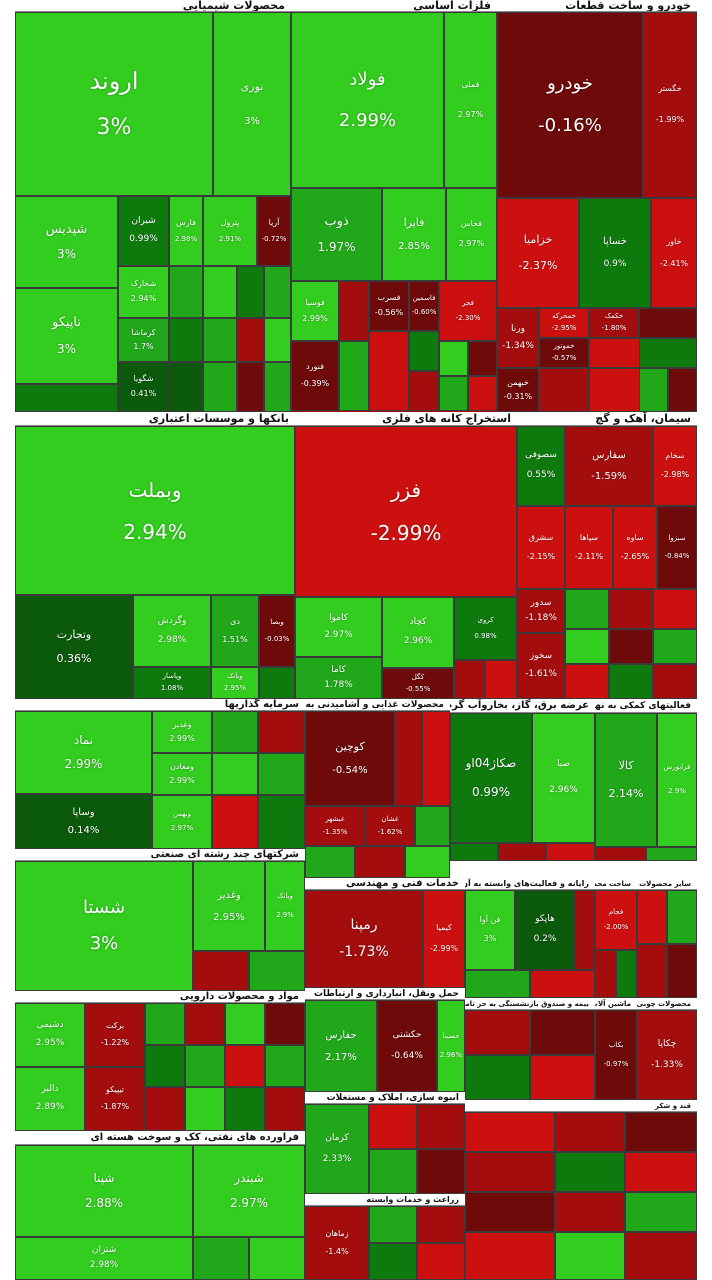 This screenshot has width=712, height=1280. What do you see at coordinates (522, 706) in the screenshot?
I see `sector-title: عرضه برق، گاز، بخاروآب گرم` at bounding box center [522, 706].